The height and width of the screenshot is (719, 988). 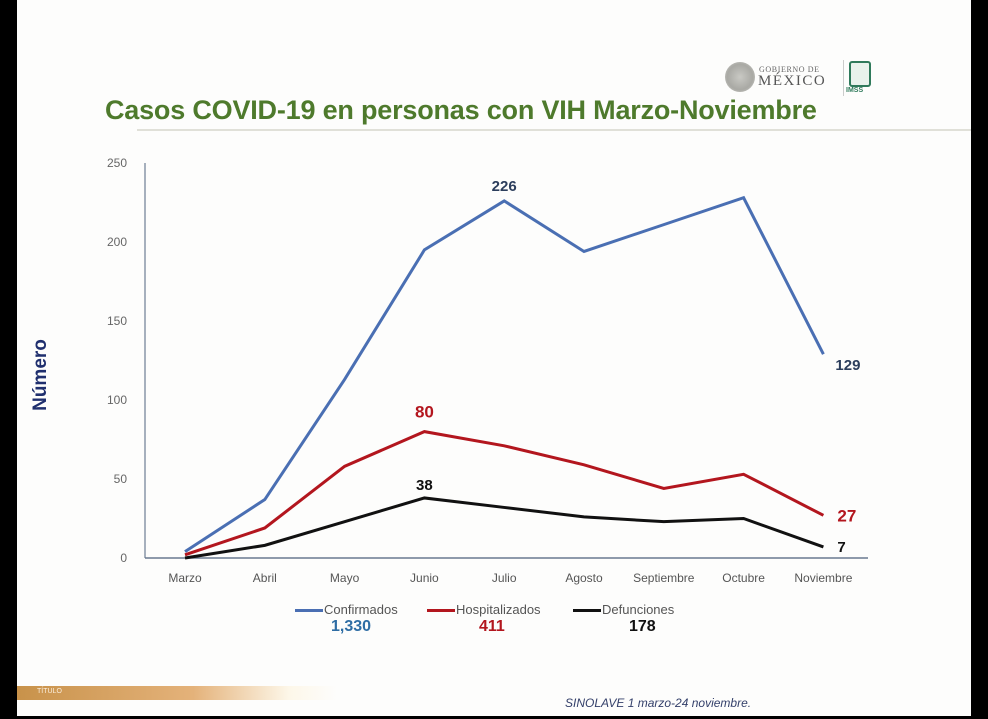 What do you see at coordinates (492, 626) in the screenshot?
I see `legend-total: 411` at bounding box center [492, 626].